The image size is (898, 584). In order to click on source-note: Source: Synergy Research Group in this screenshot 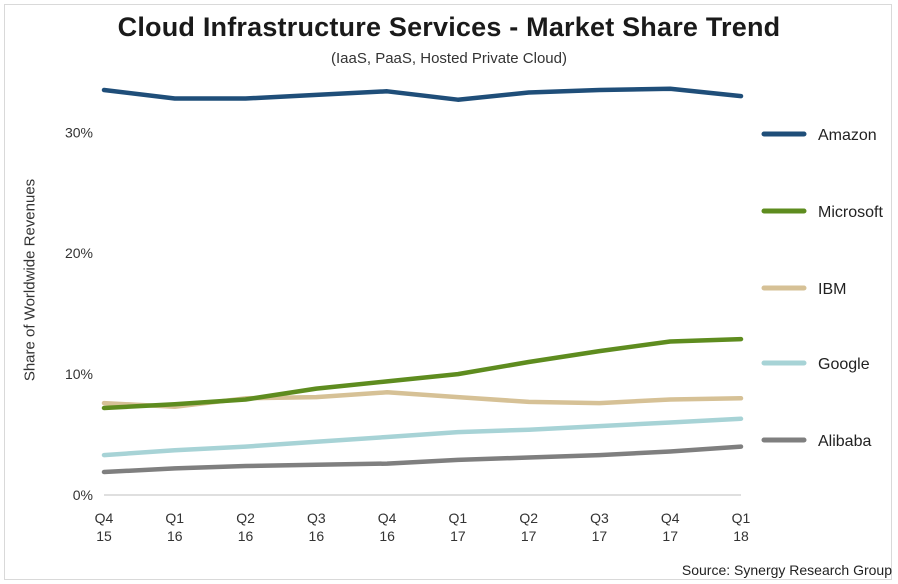, I will do `click(786, 570)`.